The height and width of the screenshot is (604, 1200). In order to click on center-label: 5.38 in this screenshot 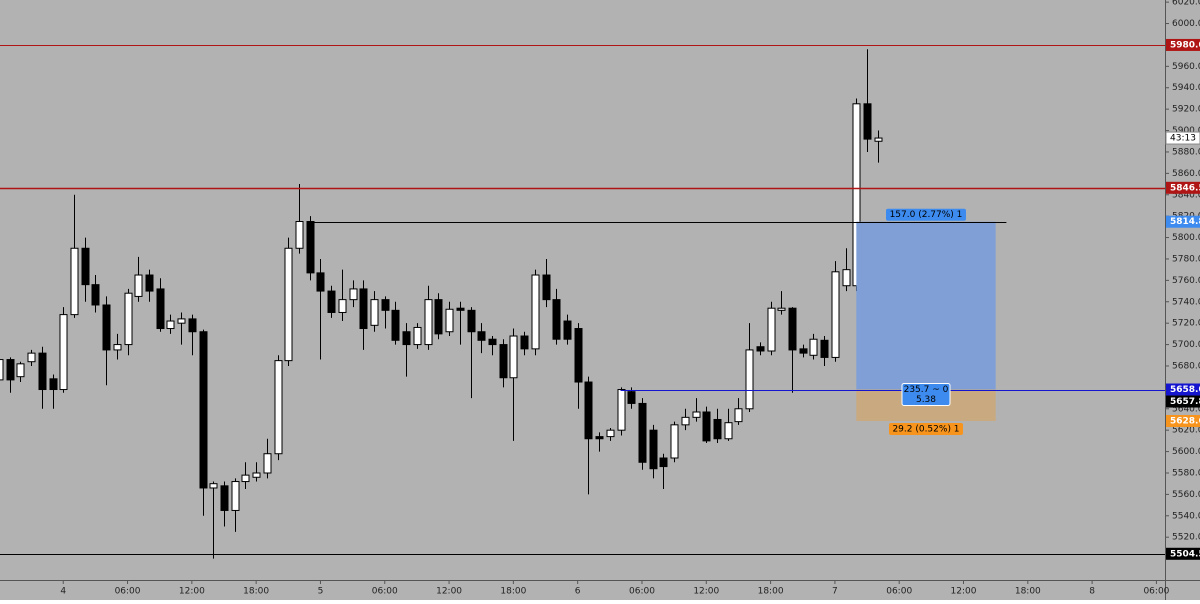, I will do `click(926, 400)`.